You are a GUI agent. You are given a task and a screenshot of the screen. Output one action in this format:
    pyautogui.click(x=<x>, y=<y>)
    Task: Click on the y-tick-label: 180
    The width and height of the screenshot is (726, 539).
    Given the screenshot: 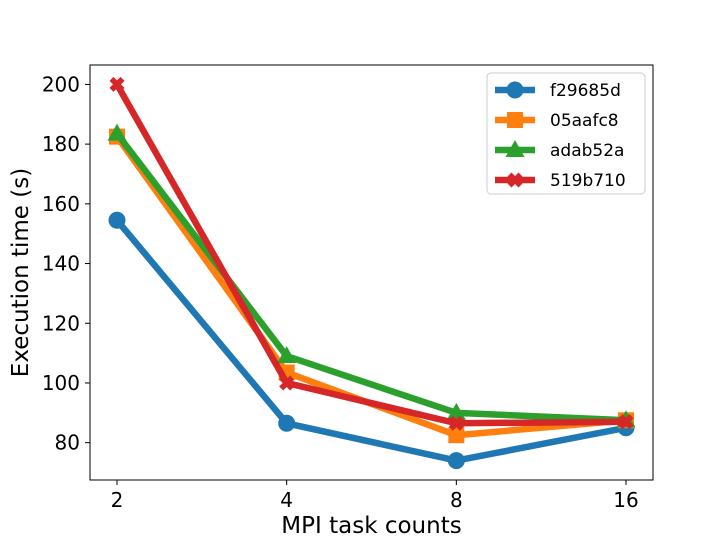 What is the action you would take?
    pyautogui.click(x=61, y=144)
    